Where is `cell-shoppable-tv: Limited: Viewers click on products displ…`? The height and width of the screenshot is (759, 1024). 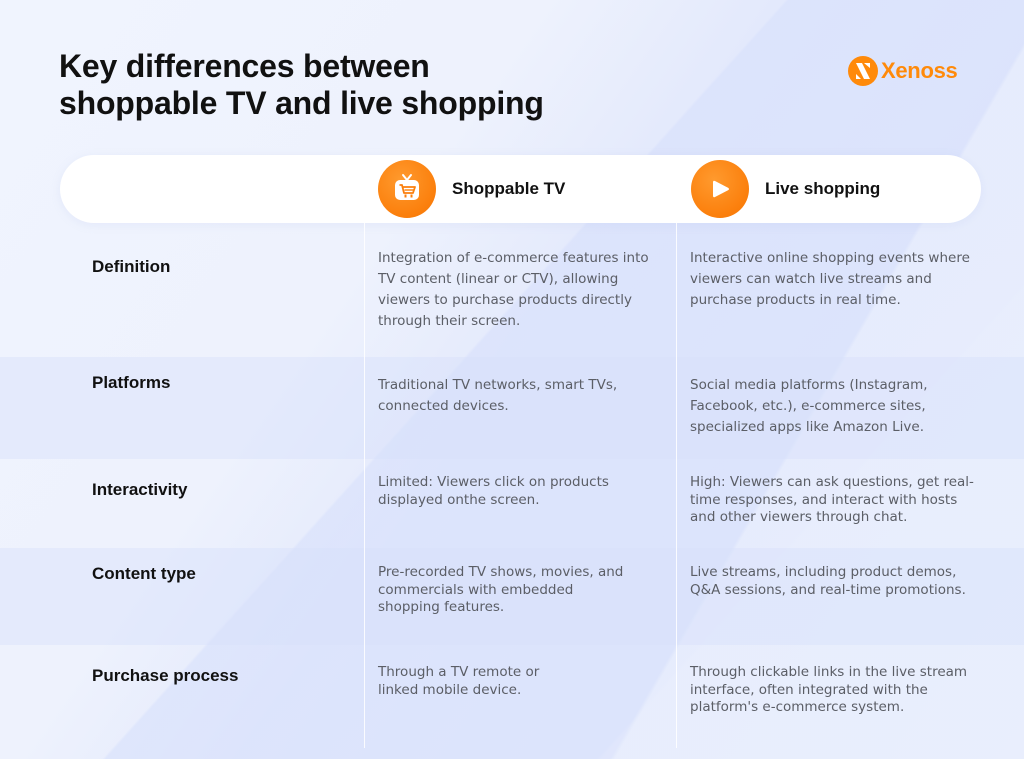 cell-shoppable-tv: Limited: Viewers click on products displ… is located at coordinates (493, 491).